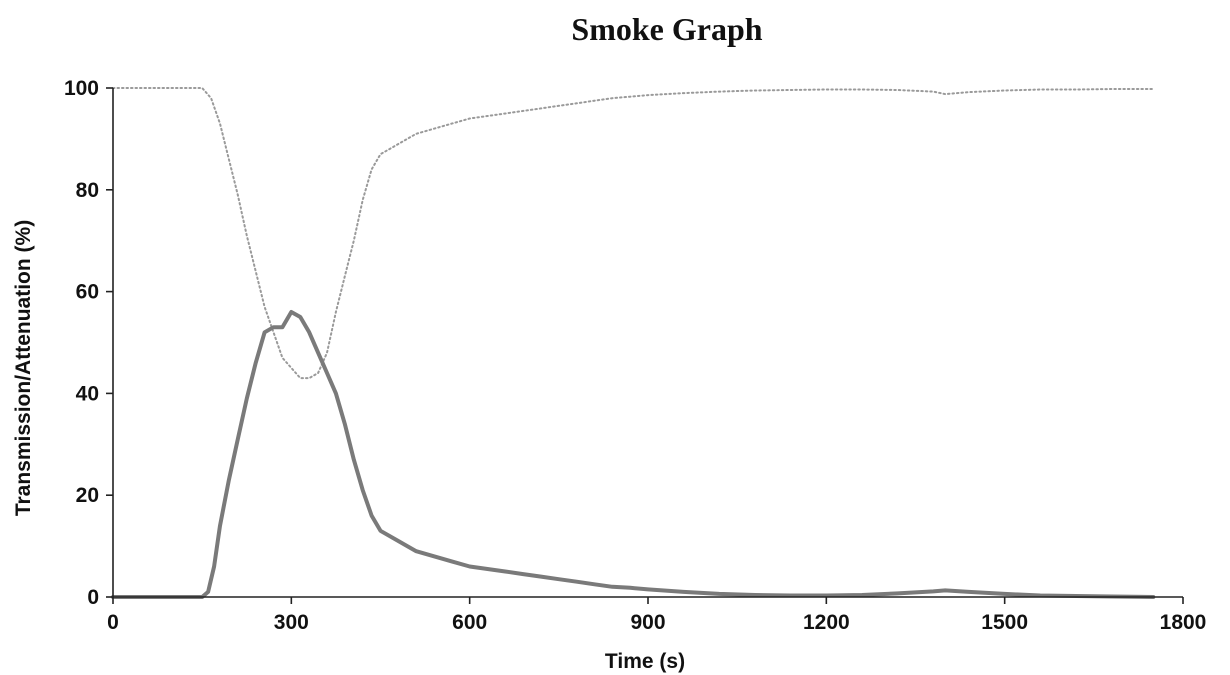 The height and width of the screenshot is (675, 1230). I want to click on x-tick-label: 1800, so click(1183, 622).